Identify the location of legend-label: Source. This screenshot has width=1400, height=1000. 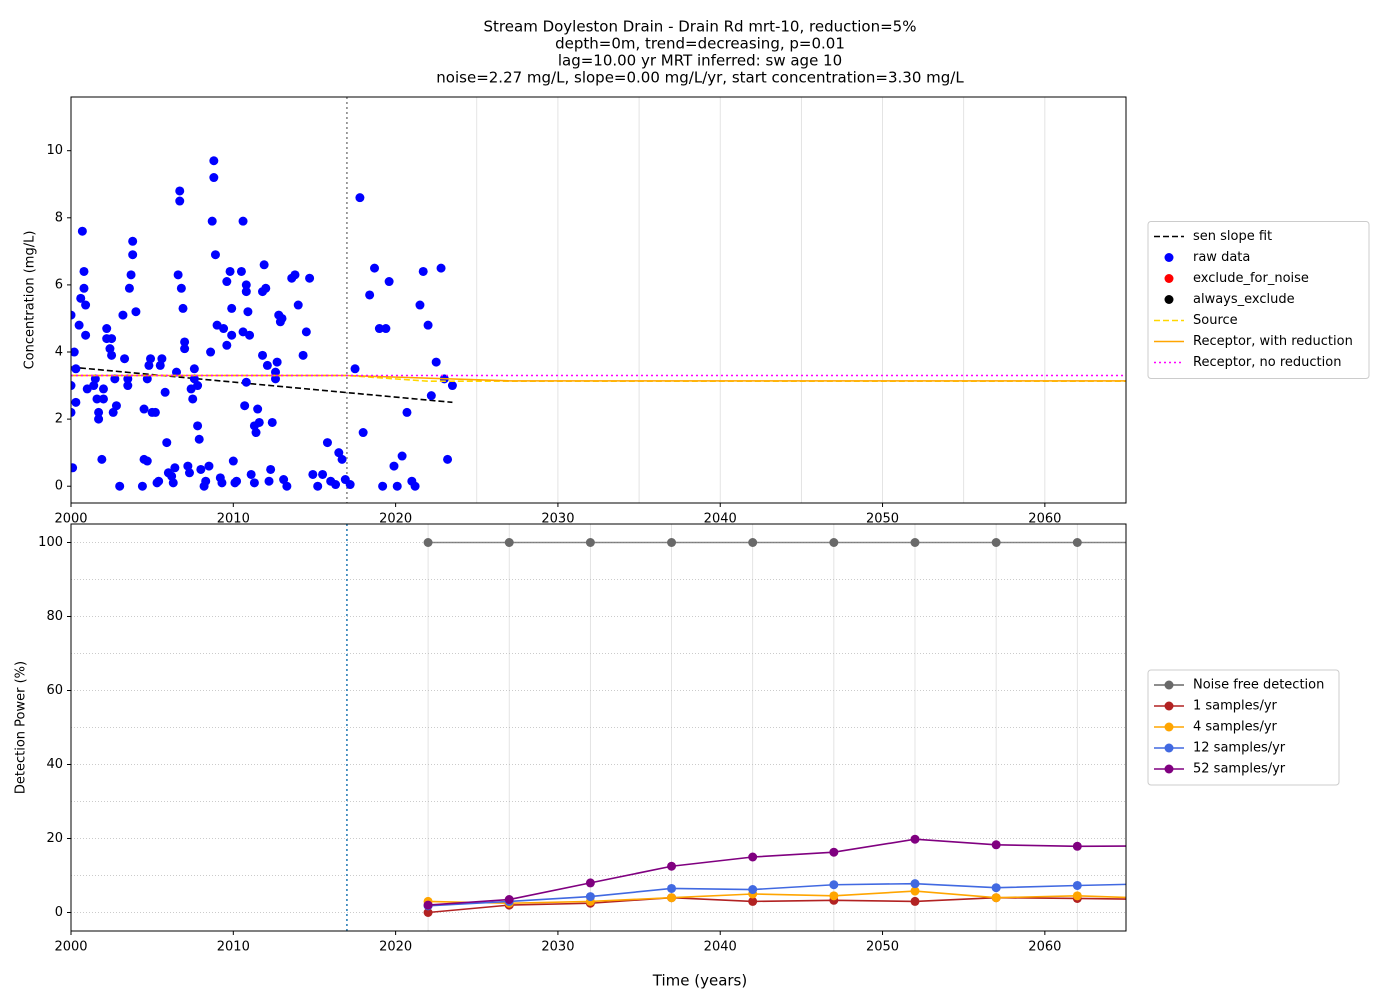
(1215, 320).